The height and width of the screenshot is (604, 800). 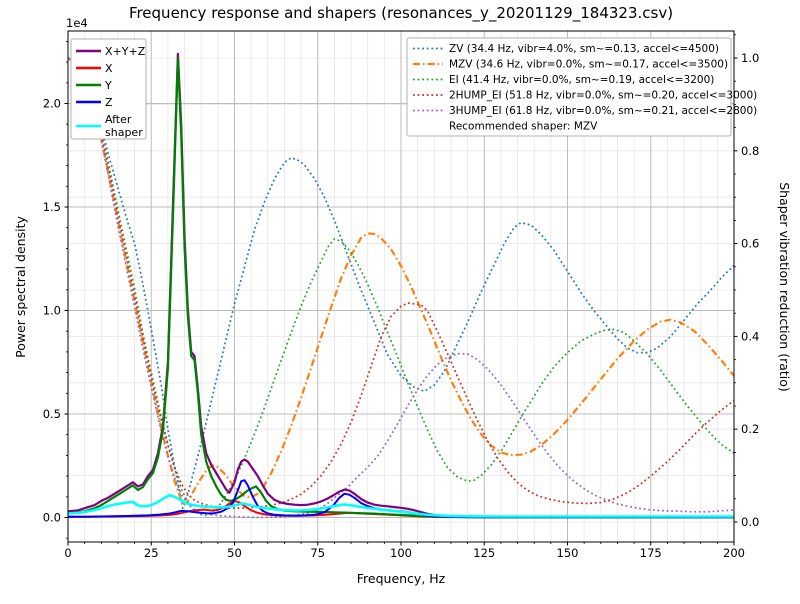 What do you see at coordinates (317, 553) in the screenshot?
I see `x-tick-label: 75` at bounding box center [317, 553].